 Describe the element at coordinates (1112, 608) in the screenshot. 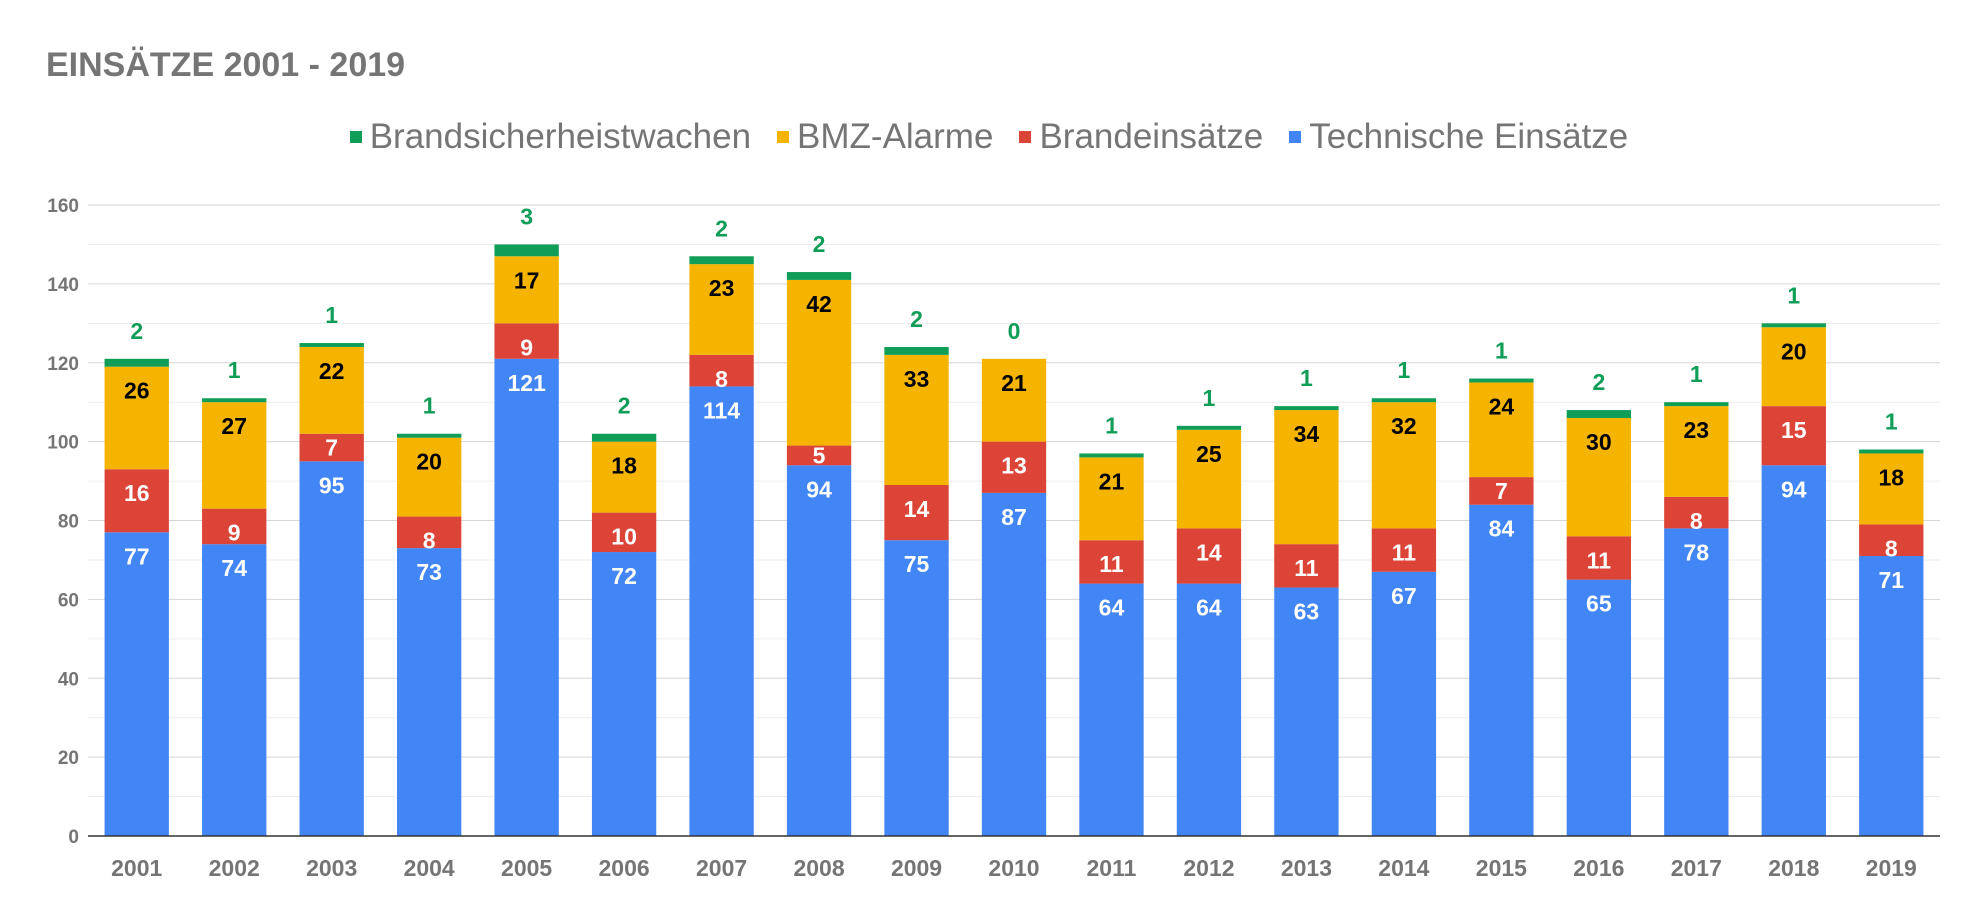

I see `data-label-technische-einsaetze-2011: 64` at that location.